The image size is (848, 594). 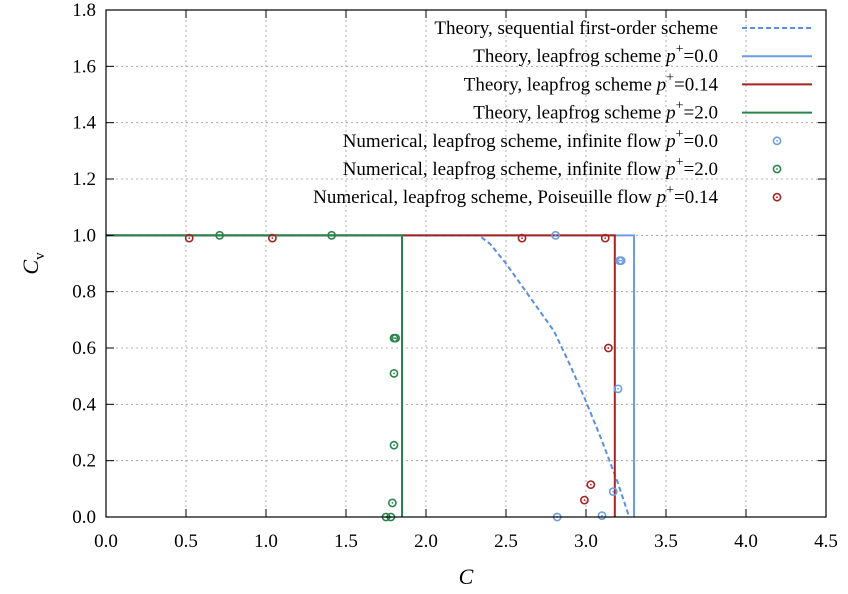 I want to click on y-tick-label: 0.4, so click(x=84, y=404).